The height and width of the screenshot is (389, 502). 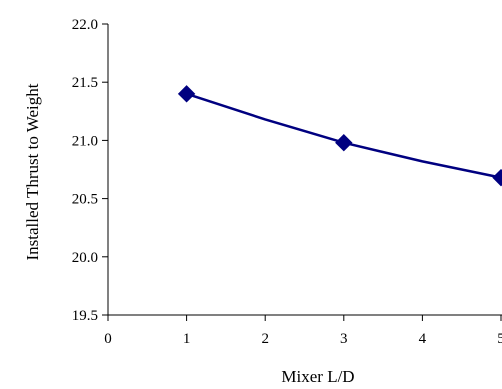 What do you see at coordinates (85, 25) in the screenshot?
I see `y-tick-label: 22.0` at bounding box center [85, 25].